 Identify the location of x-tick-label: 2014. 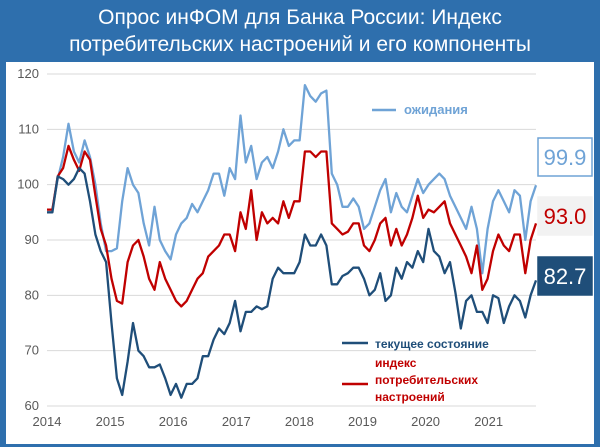
(47, 421).